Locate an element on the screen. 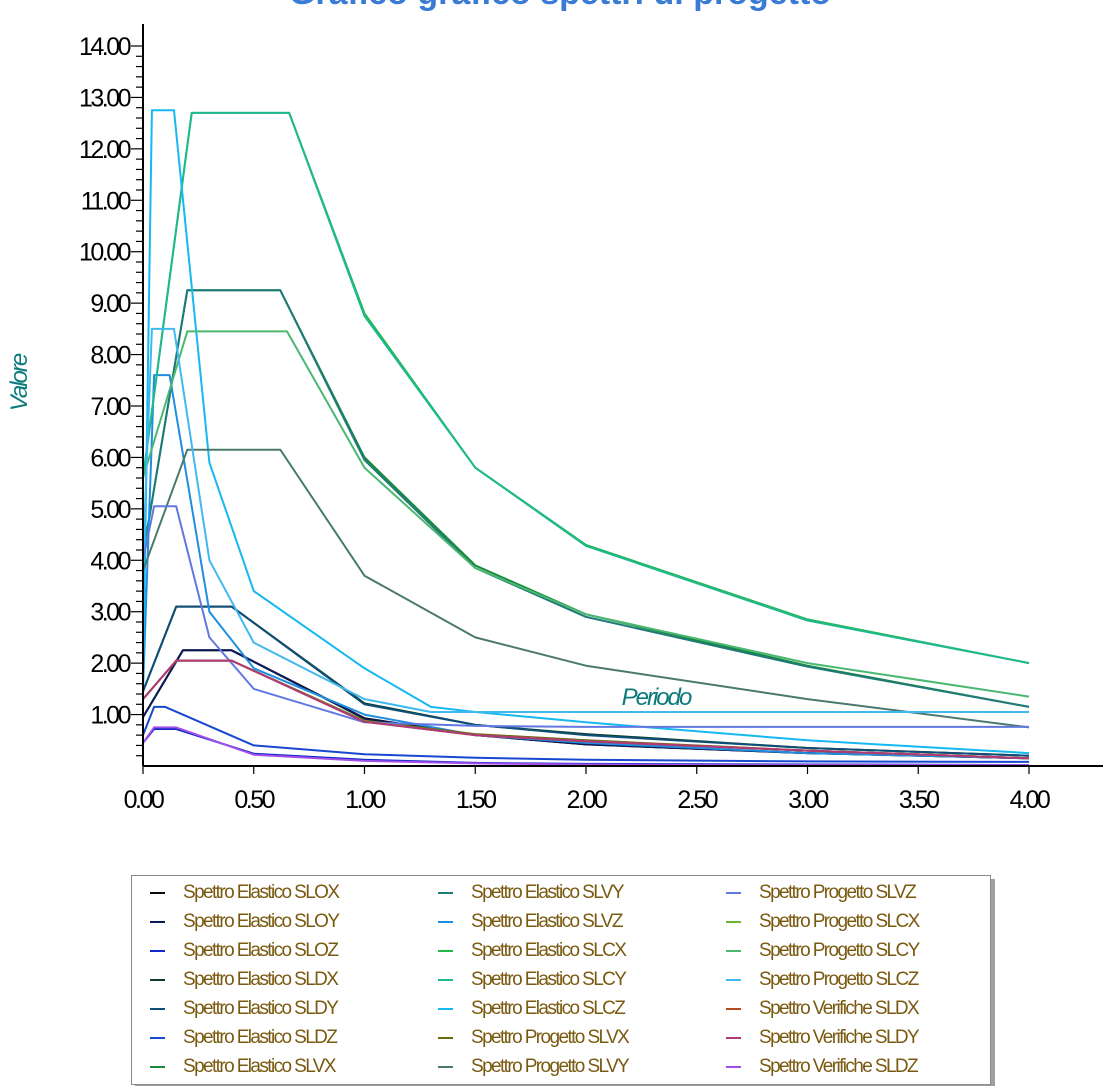 The image size is (1103, 1086). legend-item: Spettro Elastico SLVZ is located at coordinates (582, 921).